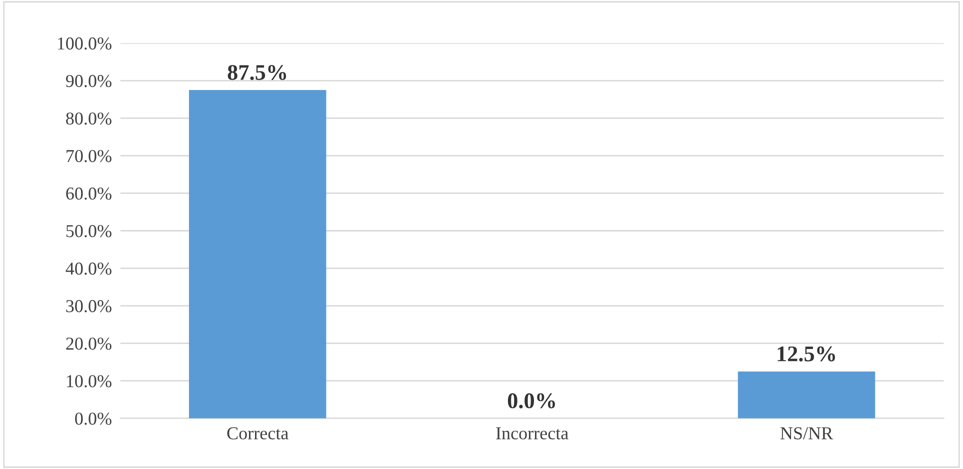 Image resolution: width=963 pixels, height=469 pixels. What do you see at coordinates (93, 418) in the screenshot?
I see `y-tick-label: 0.0%` at bounding box center [93, 418].